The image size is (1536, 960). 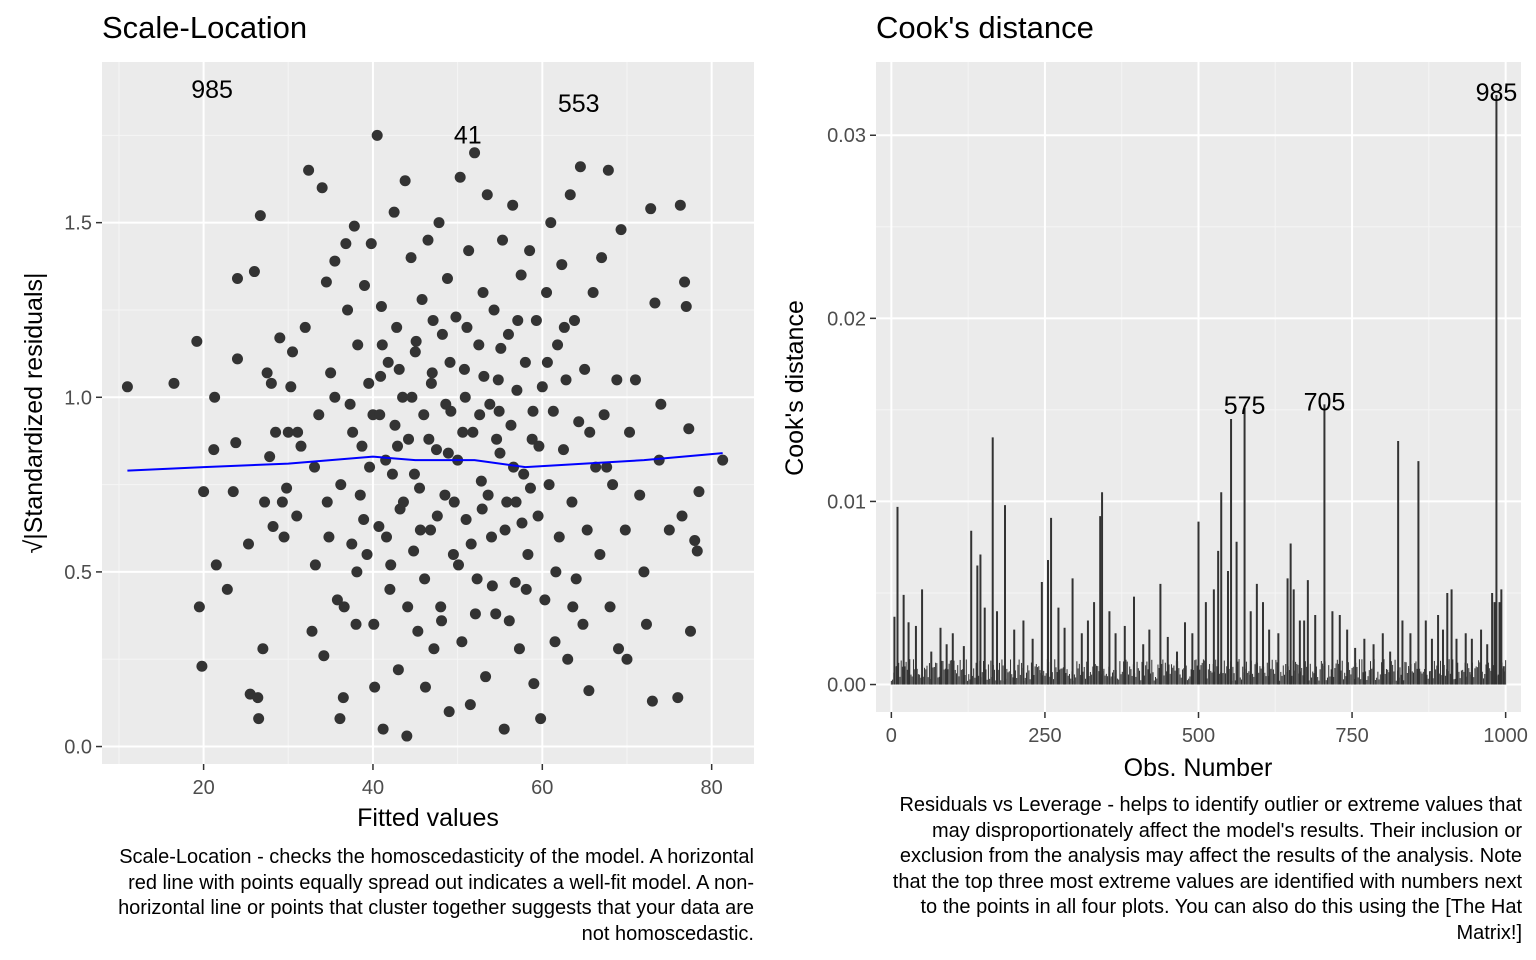 What do you see at coordinates (78, 398) in the screenshot?
I see `y-tick-label: 1.0` at bounding box center [78, 398].